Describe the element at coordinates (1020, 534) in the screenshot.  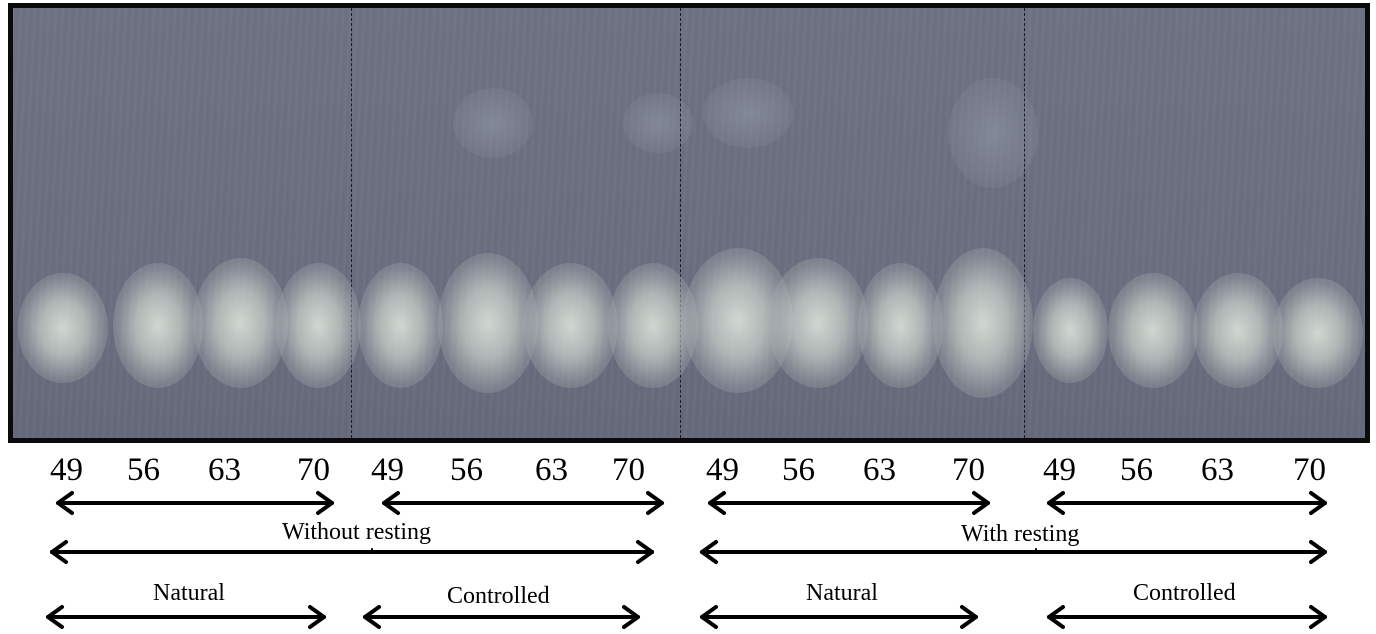
I see `group-label-with-resting: With resting` at that location.